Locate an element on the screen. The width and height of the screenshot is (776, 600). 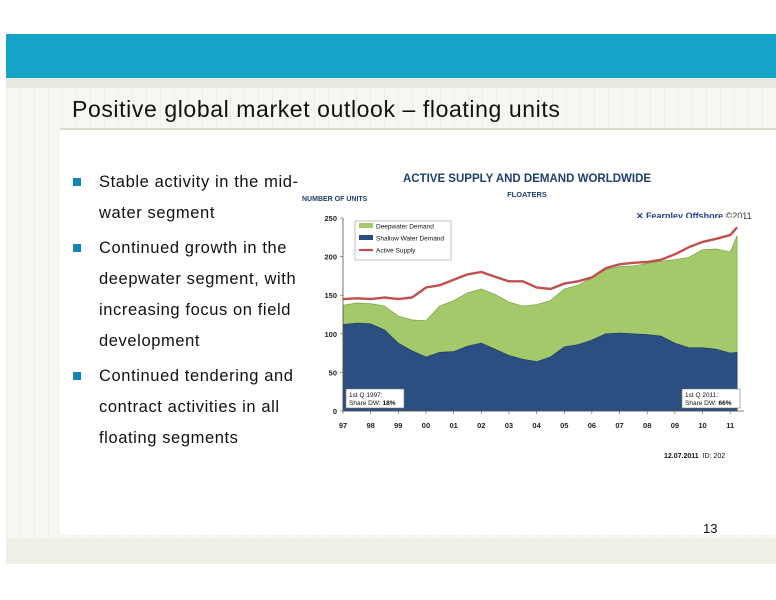
x-tick-label: 03 is located at coordinates (509, 425).